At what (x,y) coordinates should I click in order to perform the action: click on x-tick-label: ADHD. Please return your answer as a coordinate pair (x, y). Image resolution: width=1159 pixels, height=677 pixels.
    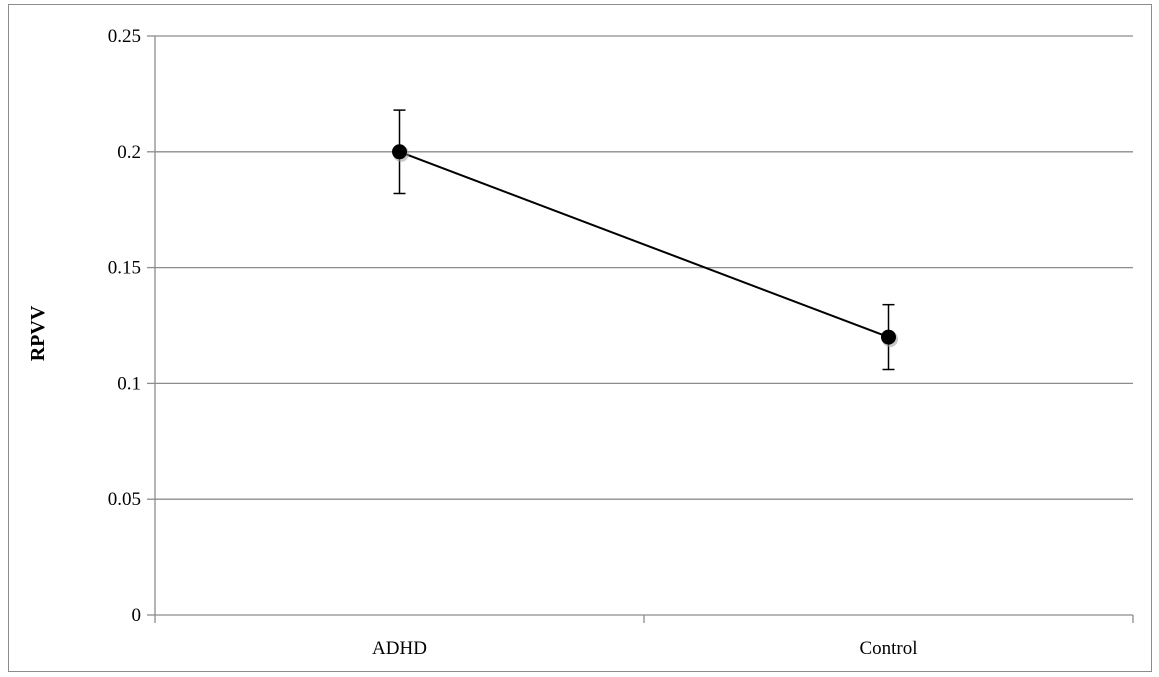
    Looking at the image, I should click on (399, 648).